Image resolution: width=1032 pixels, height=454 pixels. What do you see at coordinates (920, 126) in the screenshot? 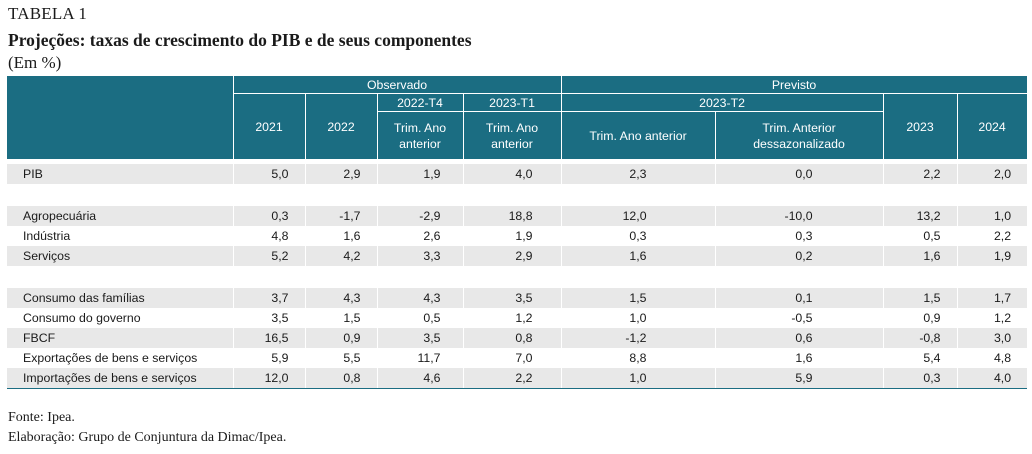
I see `col-header-2023: 2023` at bounding box center [920, 126].